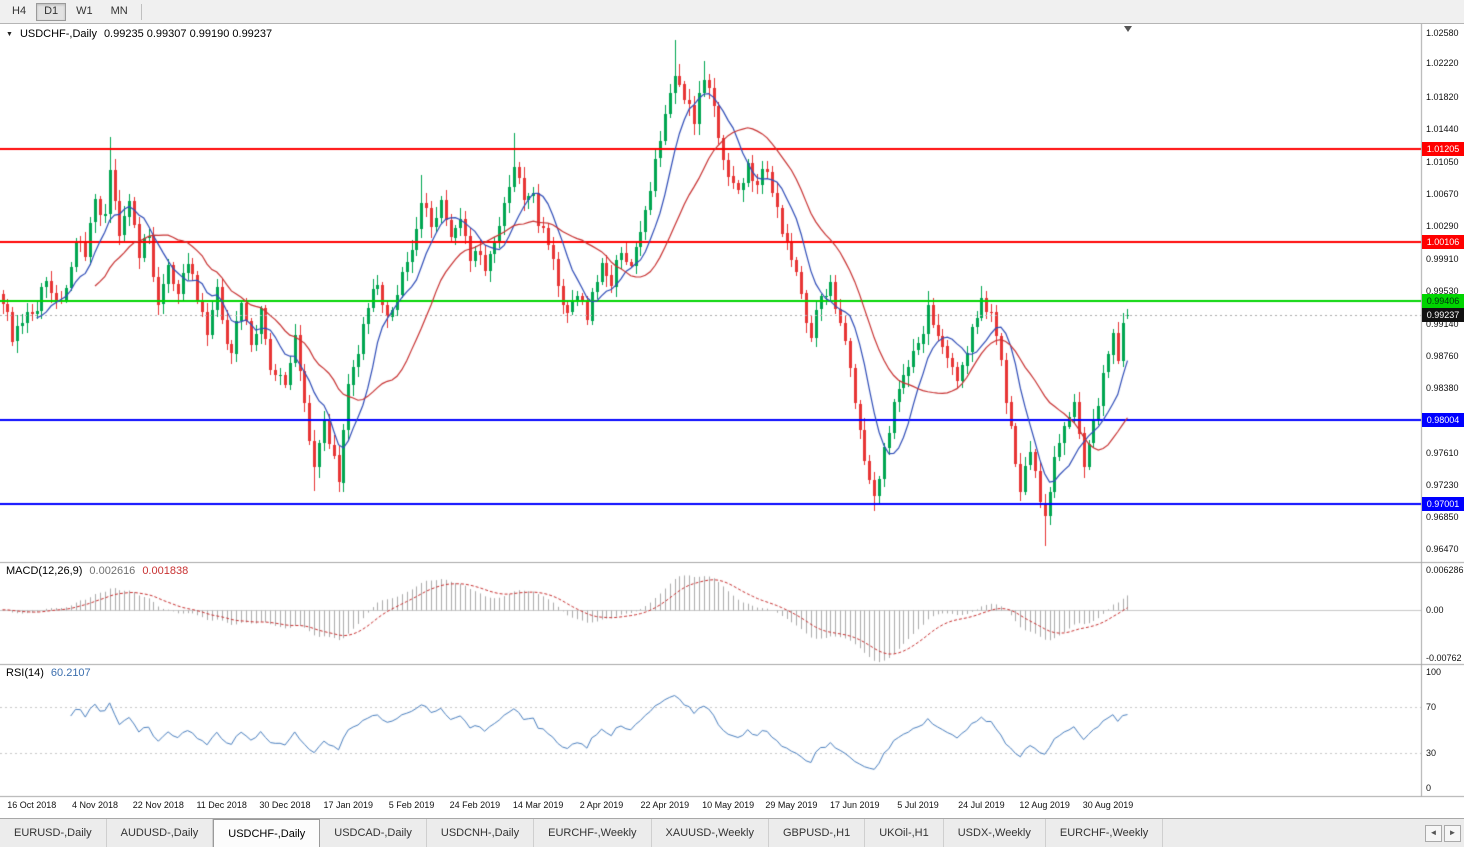 This screenshot has height=847, width=1464. What do you see at coordinates (141, 11) in the screenshot?
I see `toolbar-separator` at bounding box center [141, 11].